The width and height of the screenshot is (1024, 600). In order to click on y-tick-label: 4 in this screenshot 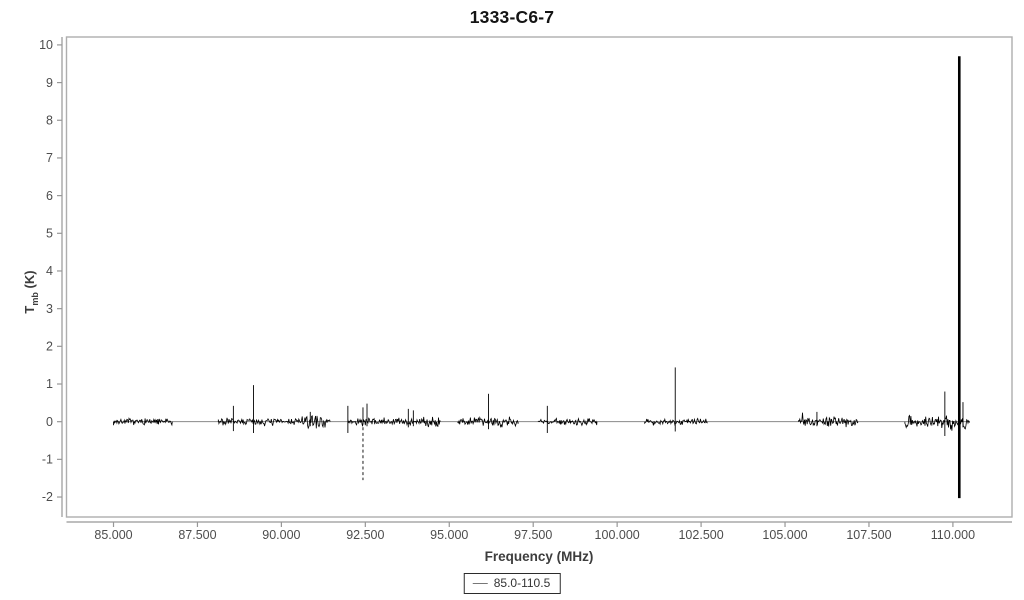, I will do `click(49, 271)`.